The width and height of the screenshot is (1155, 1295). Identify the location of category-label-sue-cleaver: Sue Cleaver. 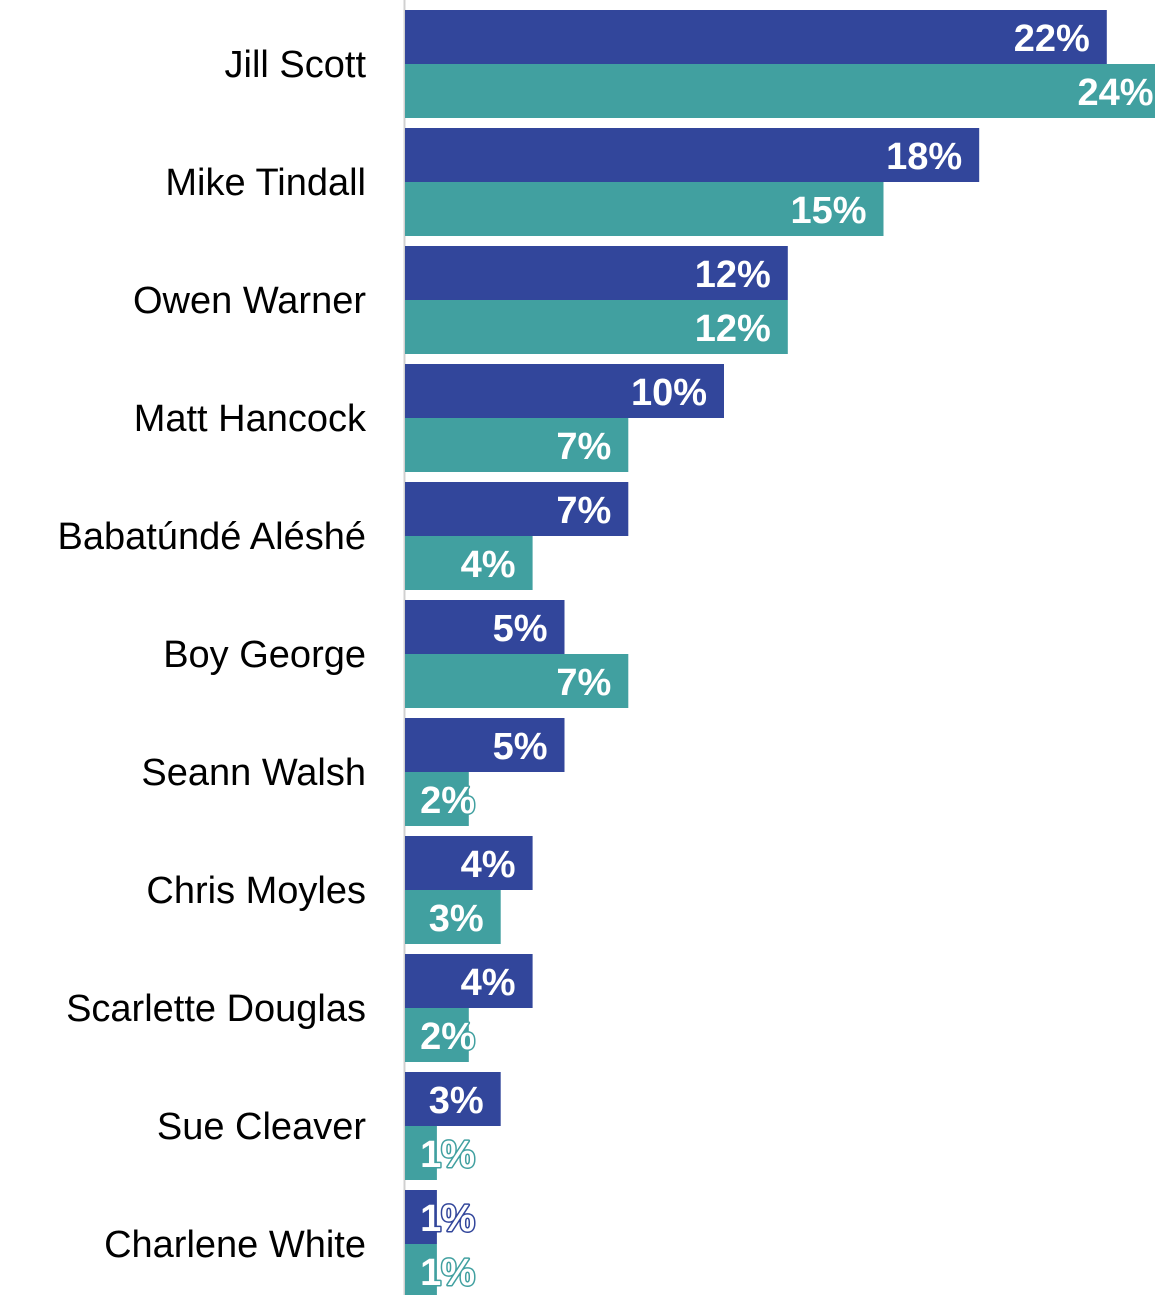
(261, 1127).